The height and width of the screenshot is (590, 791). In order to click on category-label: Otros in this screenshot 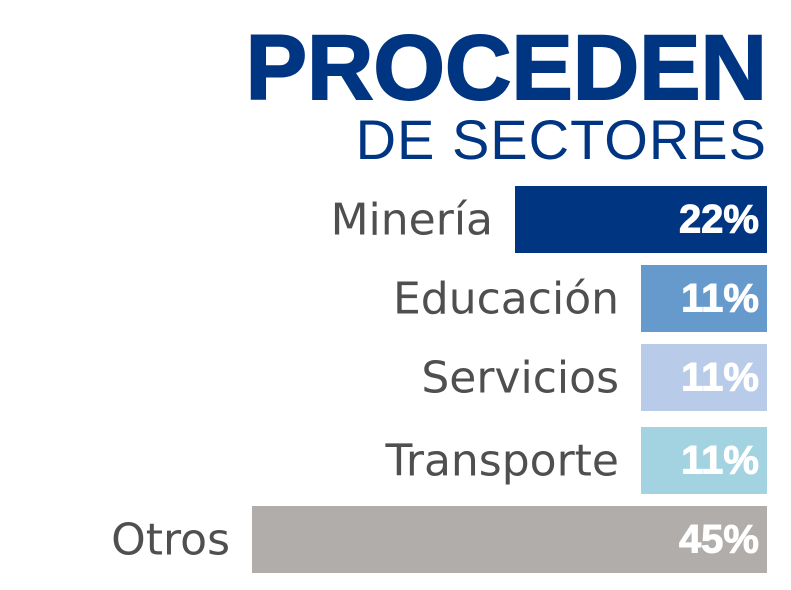, I will do `click(170, 539)`.